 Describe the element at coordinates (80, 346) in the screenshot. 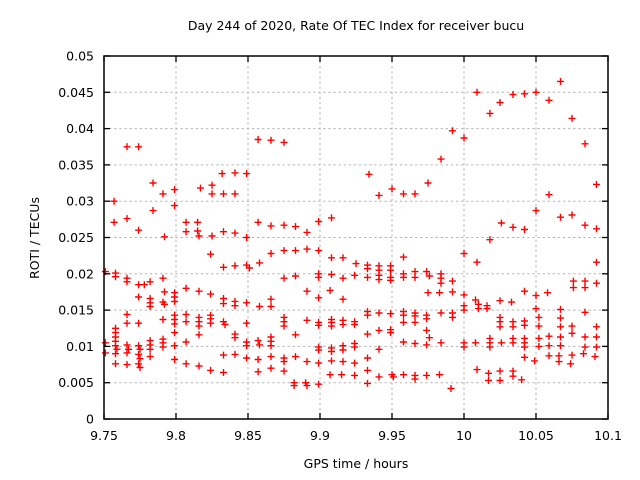

I see `y-tick-label: 0.01` at that location.